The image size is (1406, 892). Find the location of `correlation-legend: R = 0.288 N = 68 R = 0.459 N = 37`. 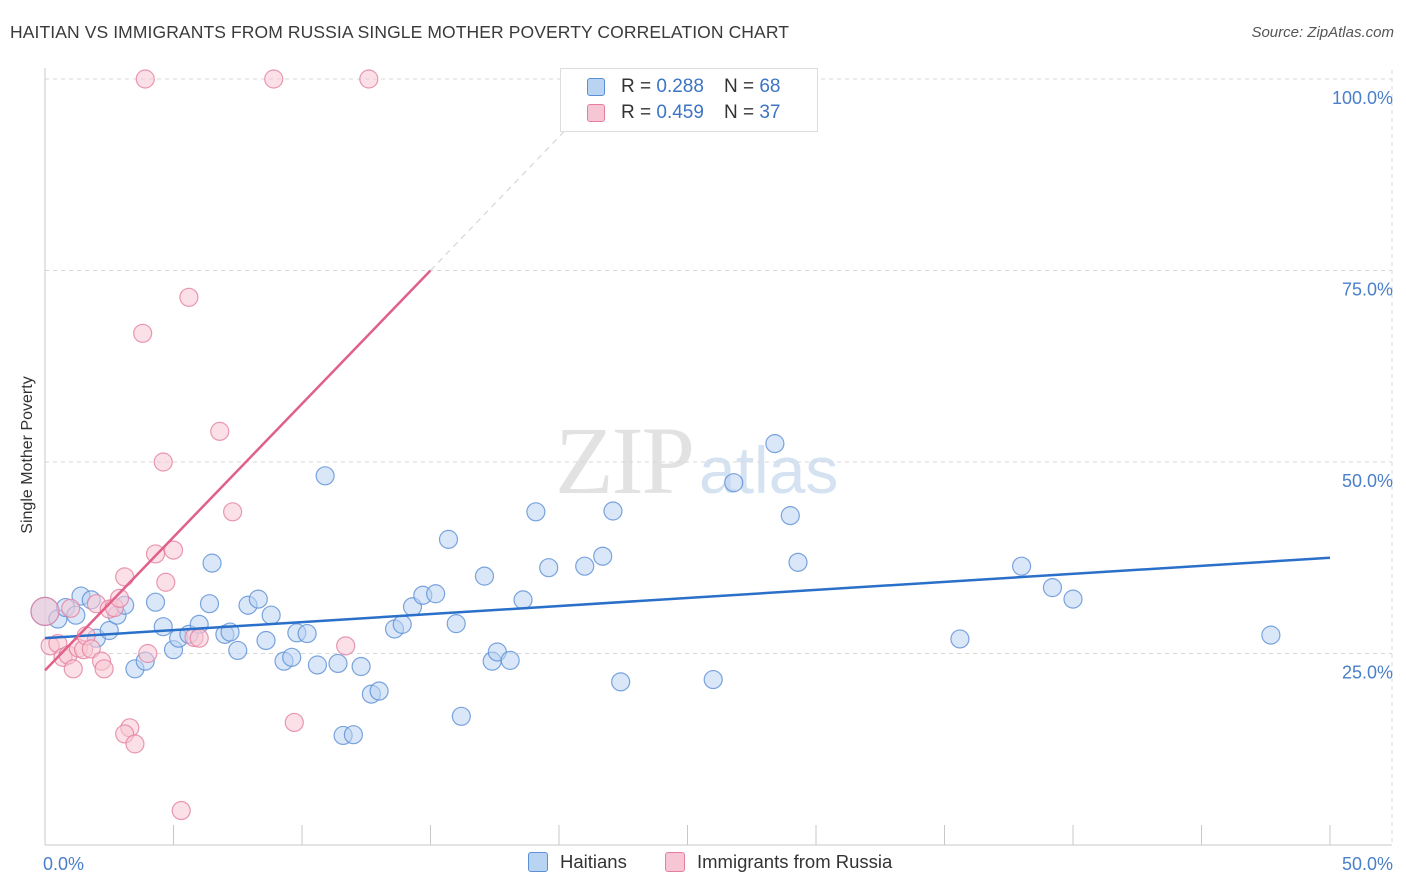

correlation-legend: R = 0.288 N = 68 R = 0.459 N = 37 is located at coordinates (689, 100).